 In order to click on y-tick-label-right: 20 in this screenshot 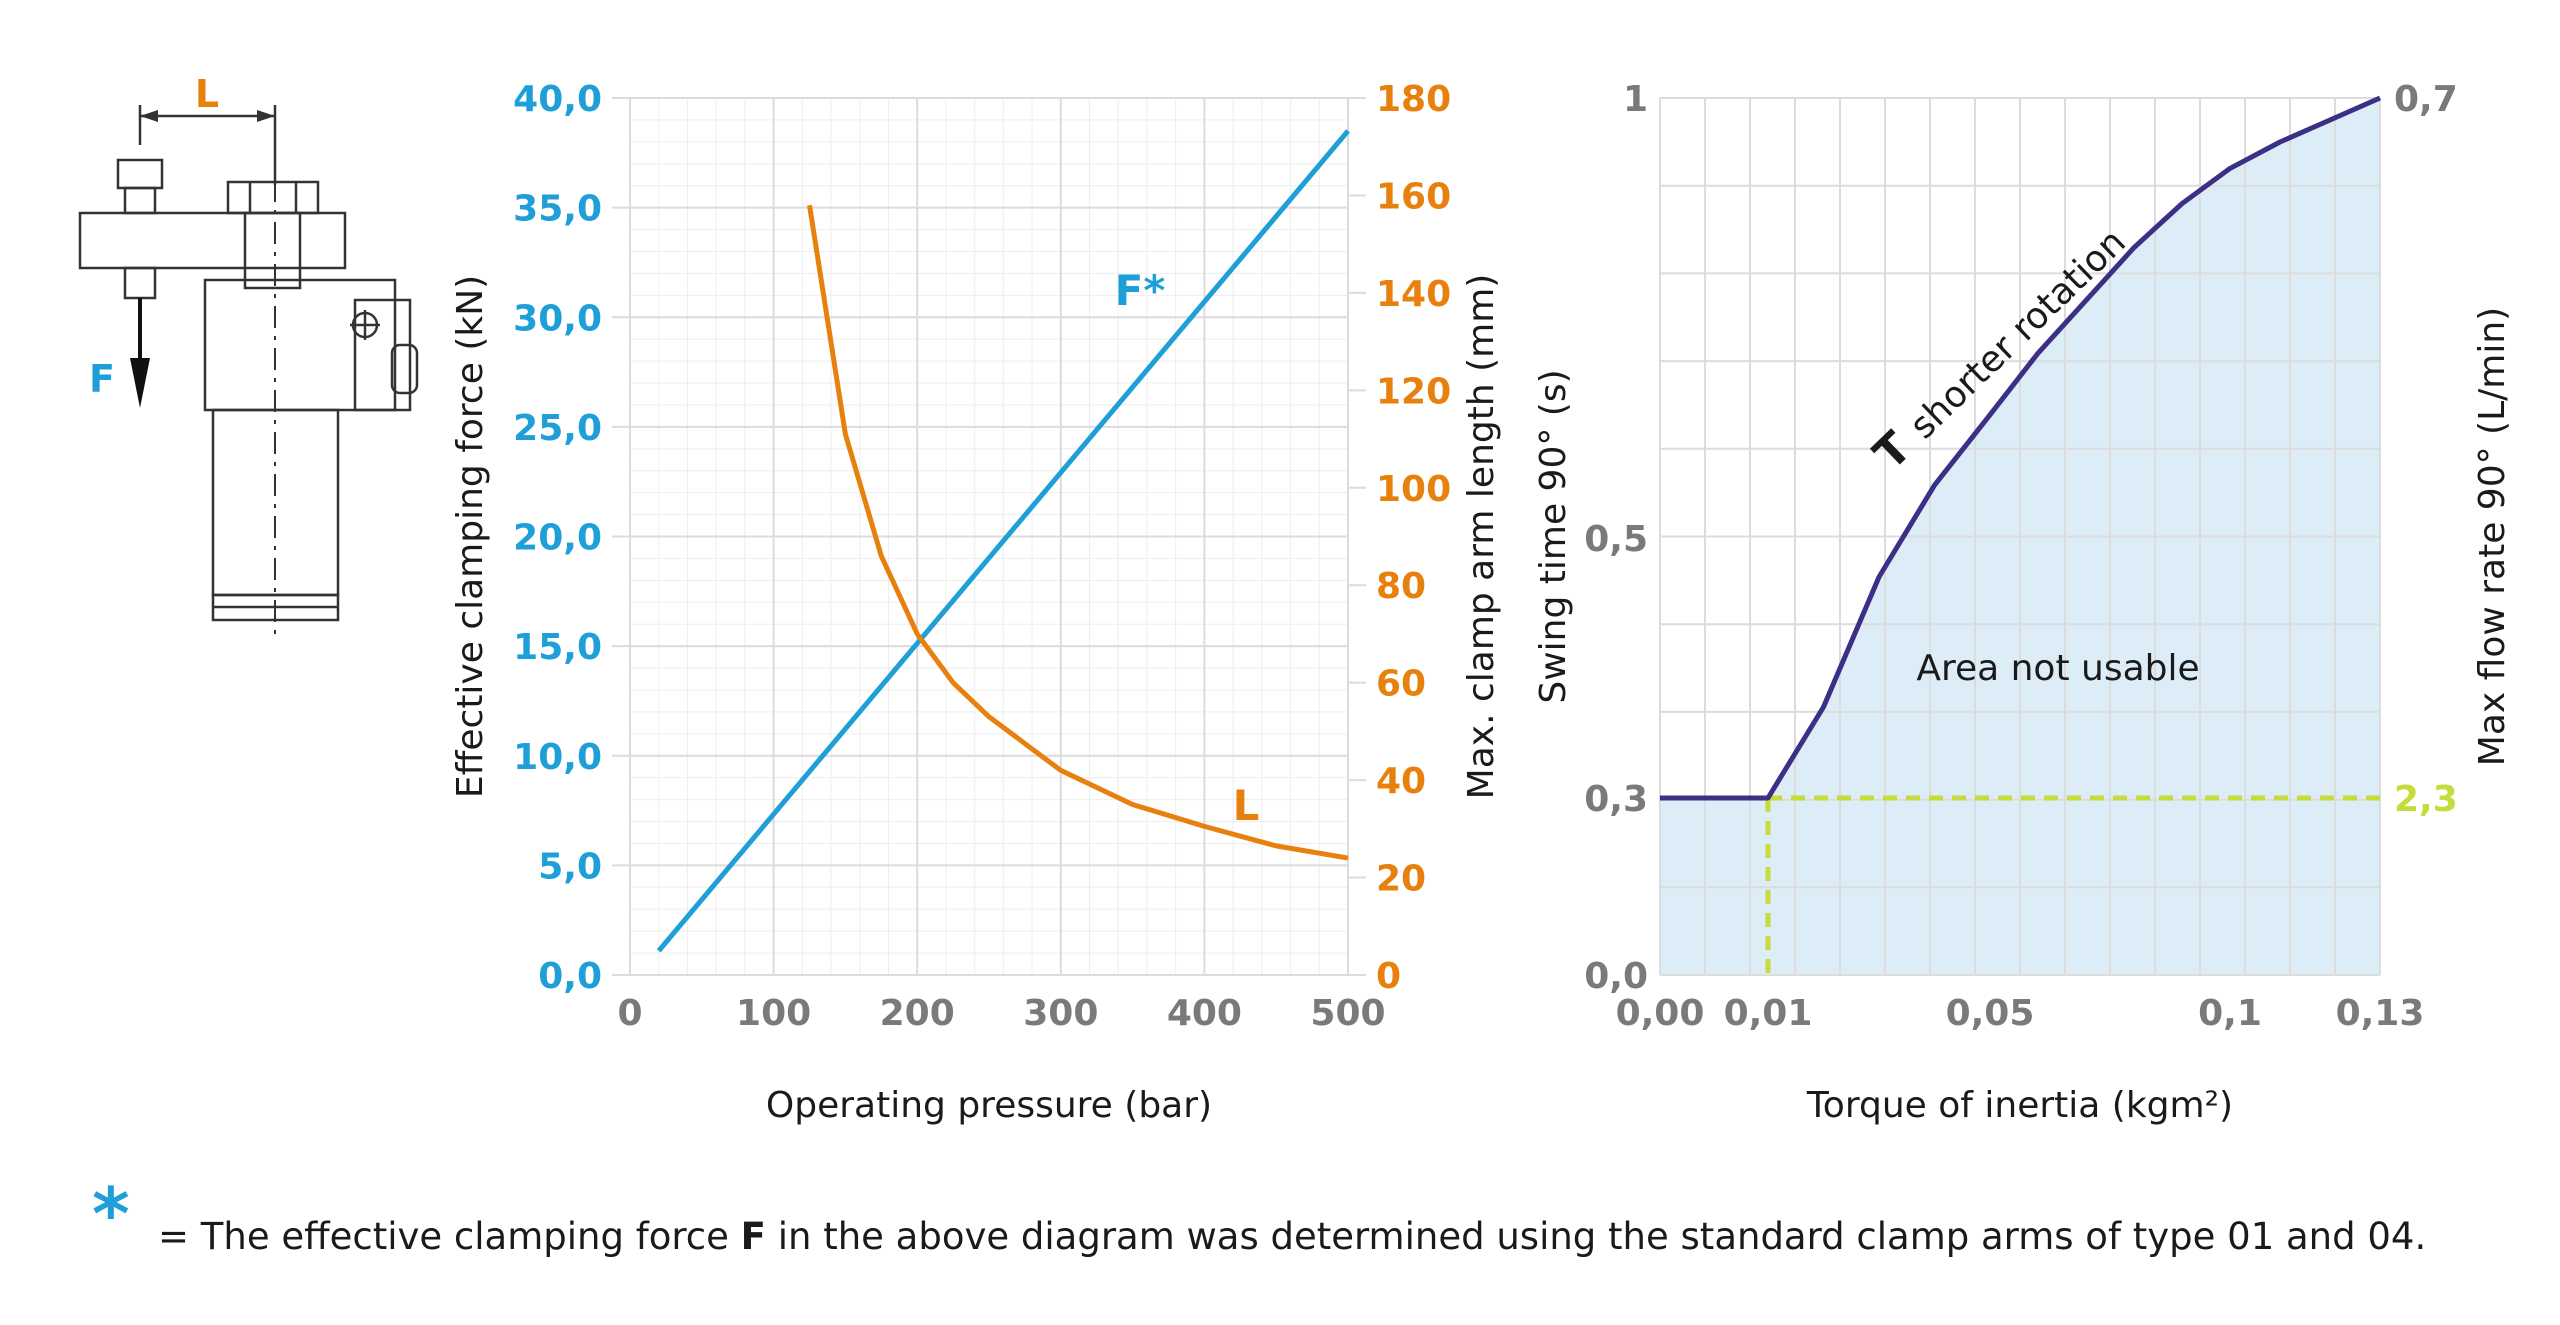, I will do `click(1401, 879)`.